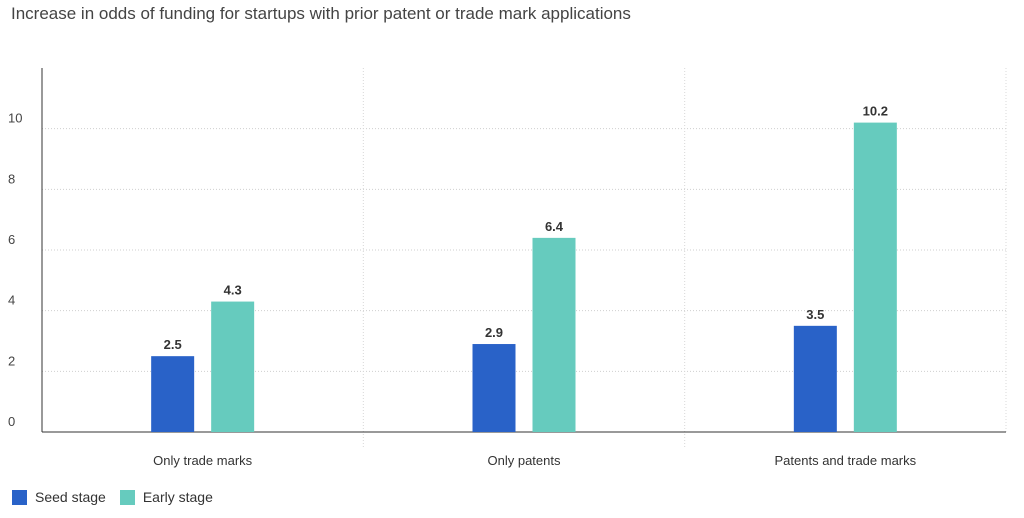 Image resolution: width=1024 pixels, height=518 pixels. I want to click on x-tick-label-1: Only patents, so click(524, 460).